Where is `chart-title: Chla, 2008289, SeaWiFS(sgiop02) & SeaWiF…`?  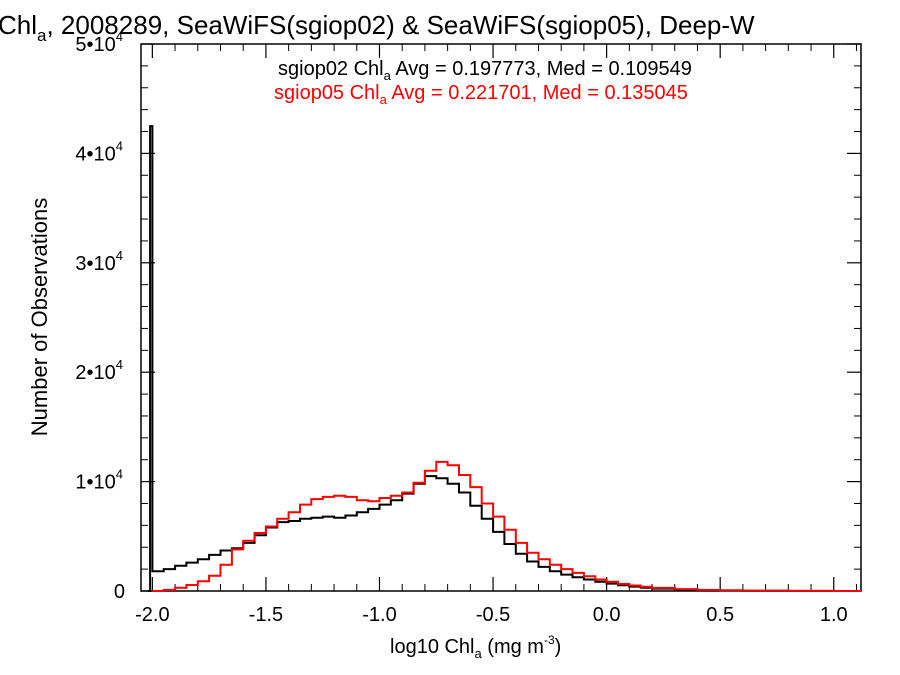 chart-title: Chla, 2008289, SeaWiFS(sgiop02) & SeaWiF… is located at coordinates (377, 27).